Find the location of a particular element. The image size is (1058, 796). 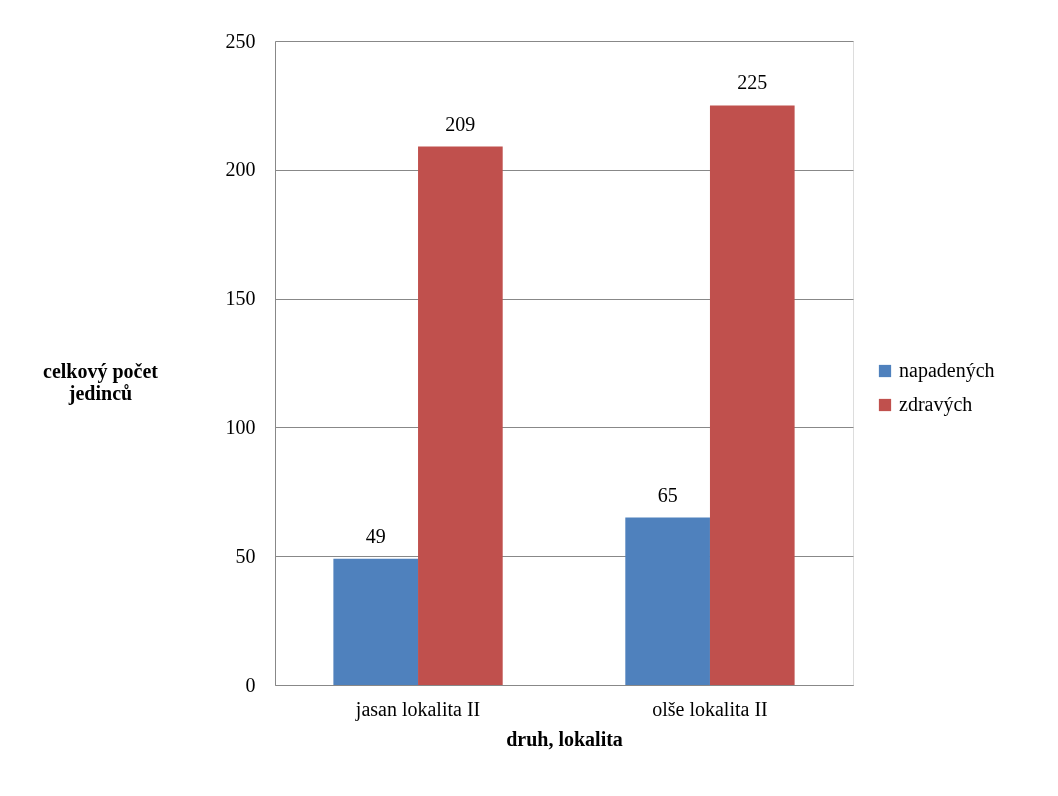

data-label: 65 is located at coordinates (667, 494).